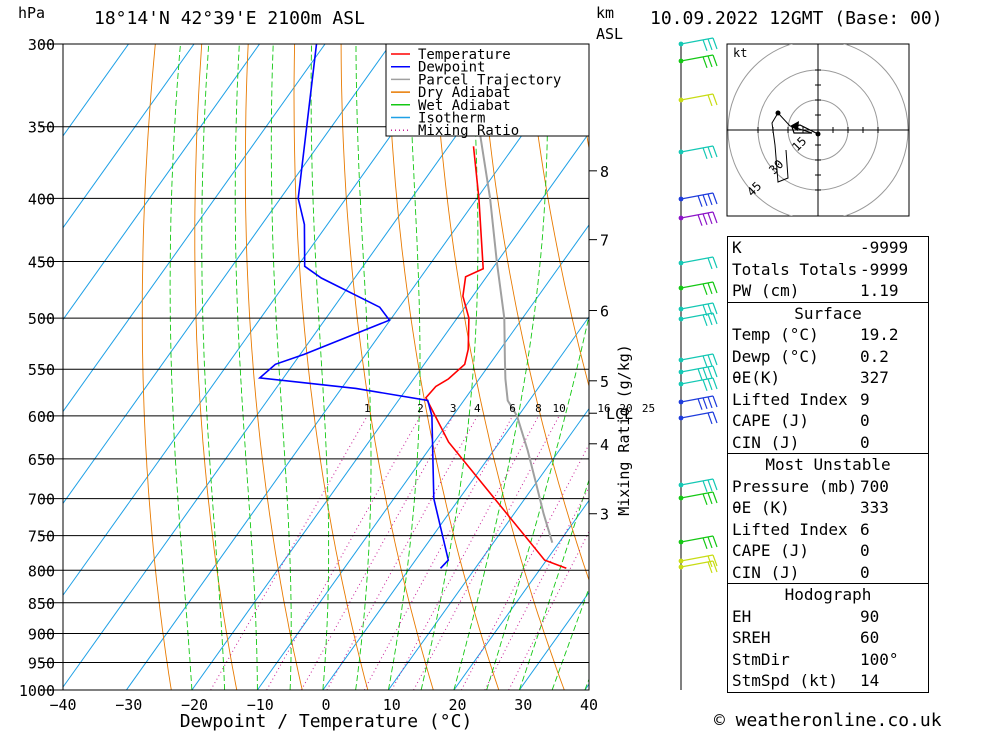  Describe the element at coordinates (828, 660) in the screenshot. I see `table-row: StmDir 100°` at that location.